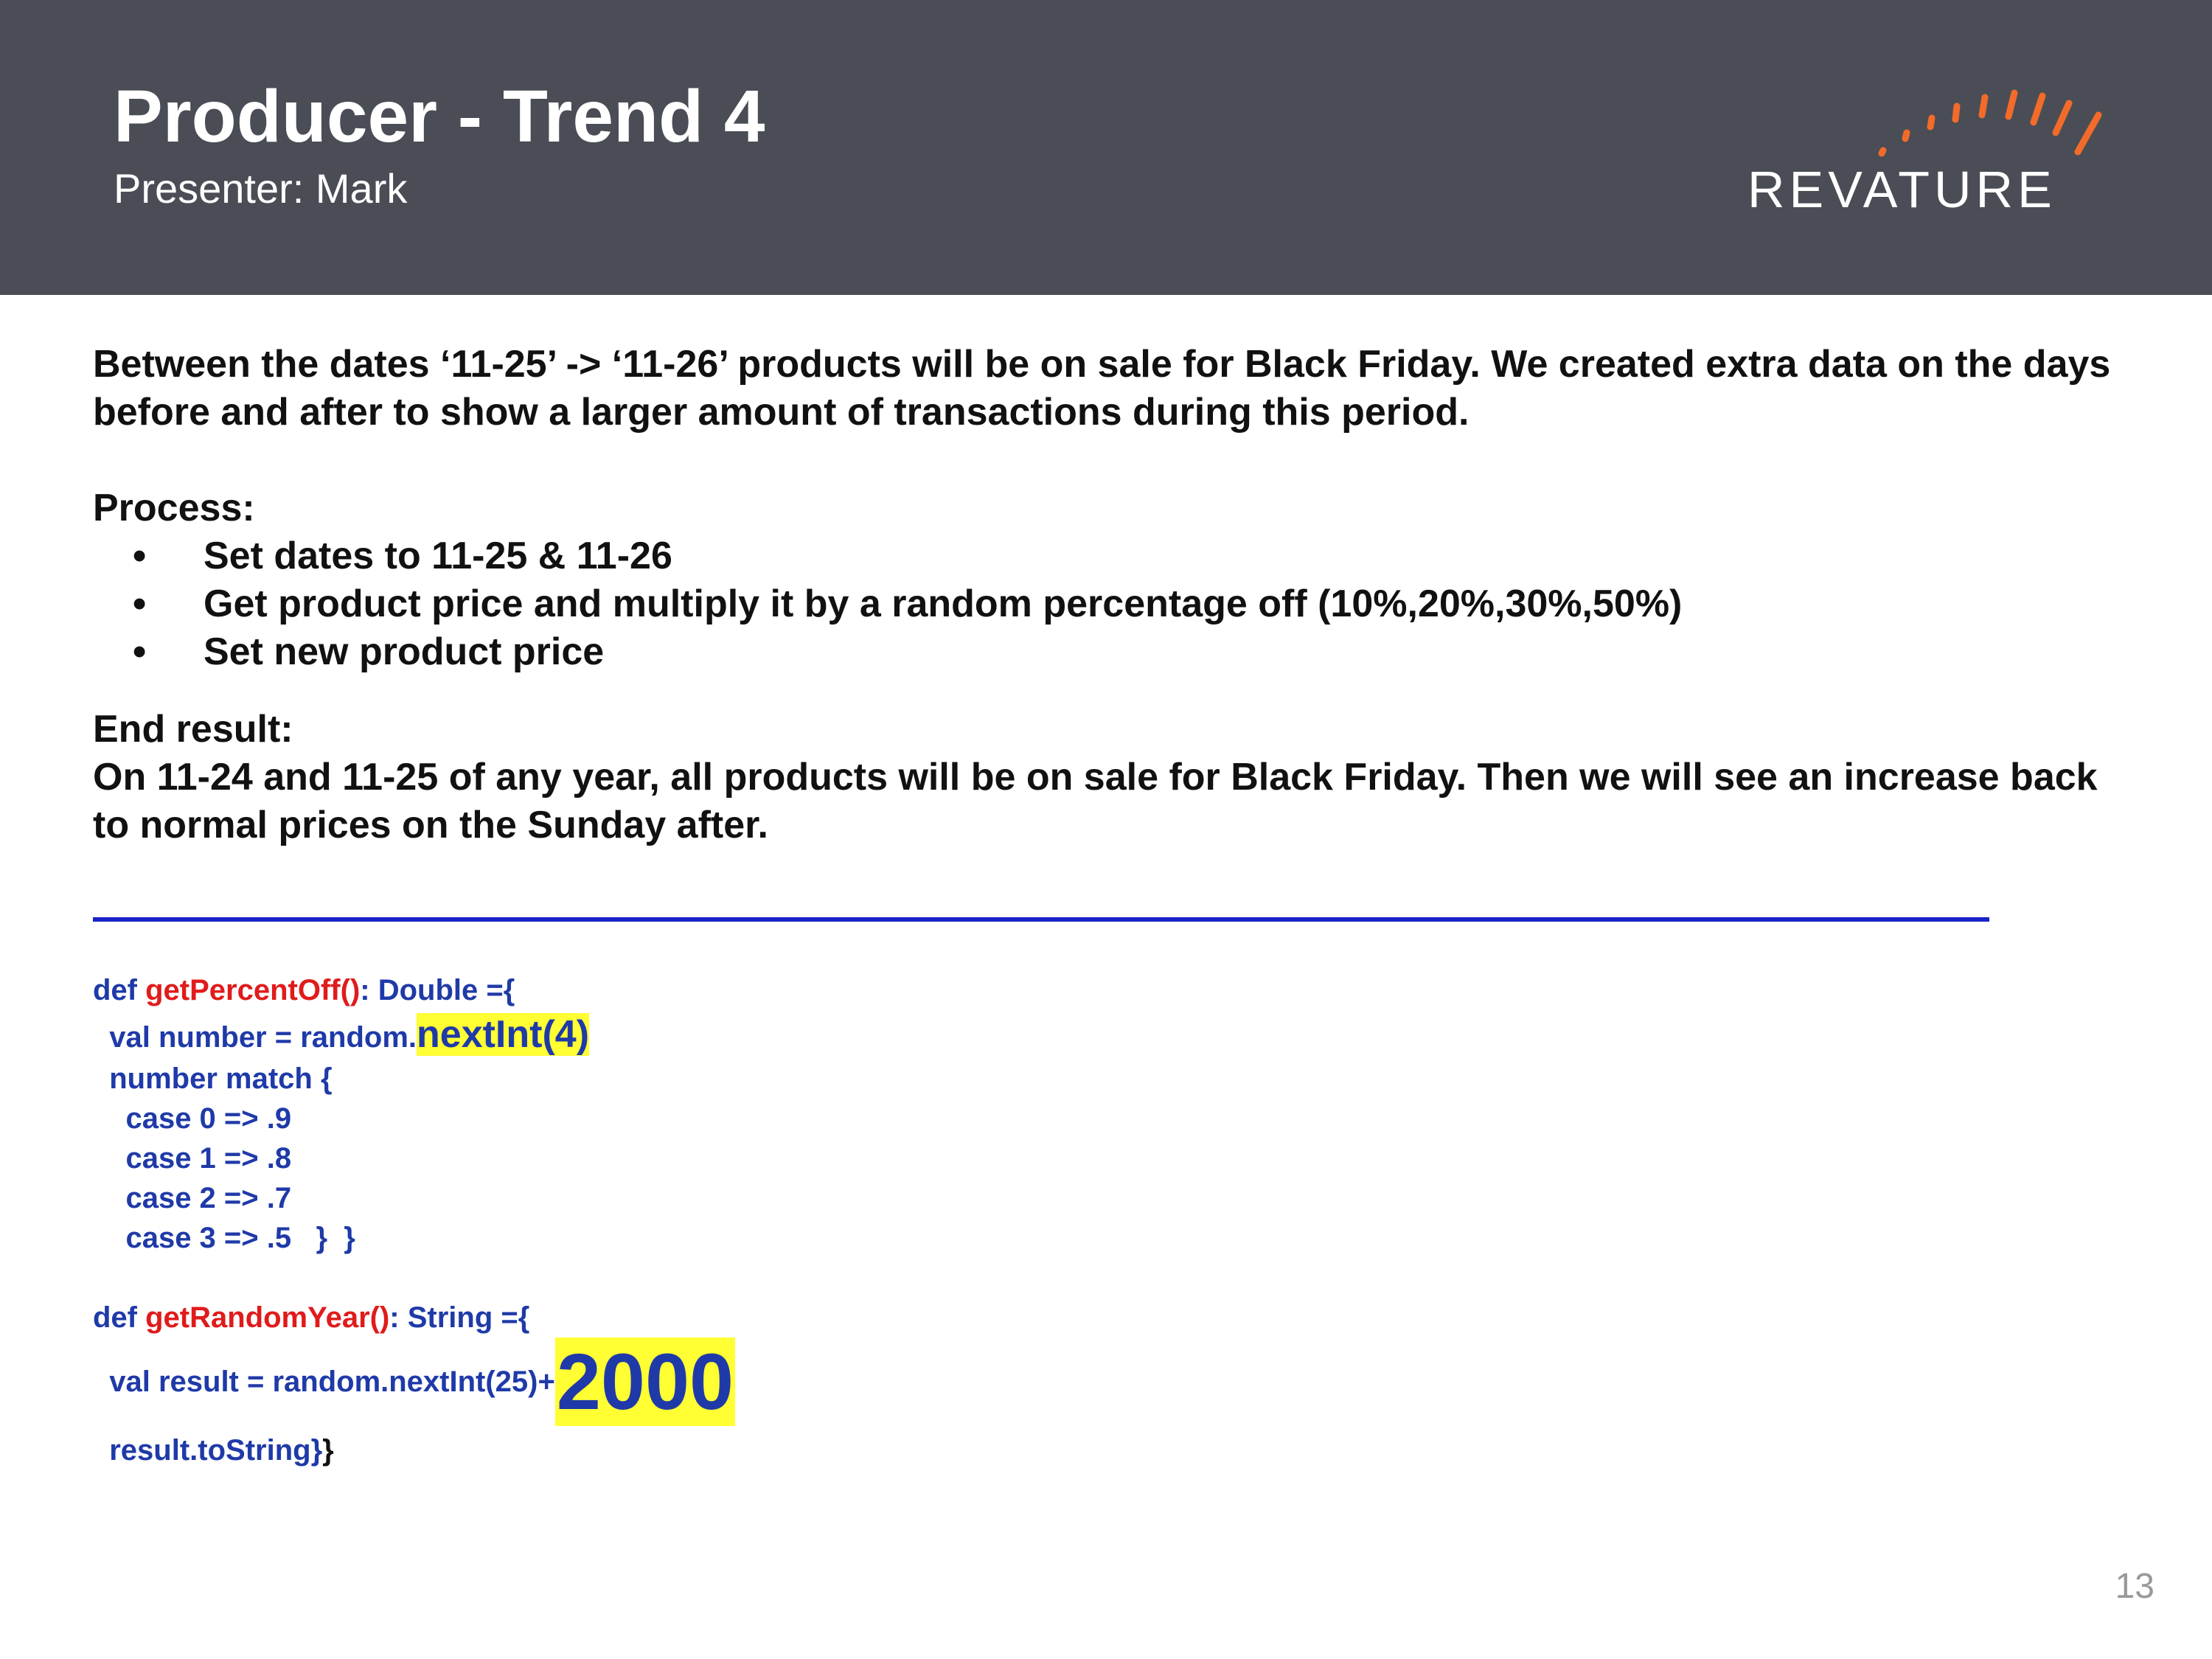 This screenshot has height=1659, width=2212. Describe the element at coordinates (1990, 123) in the screenshot. I see `sunburst-icon` at that location.